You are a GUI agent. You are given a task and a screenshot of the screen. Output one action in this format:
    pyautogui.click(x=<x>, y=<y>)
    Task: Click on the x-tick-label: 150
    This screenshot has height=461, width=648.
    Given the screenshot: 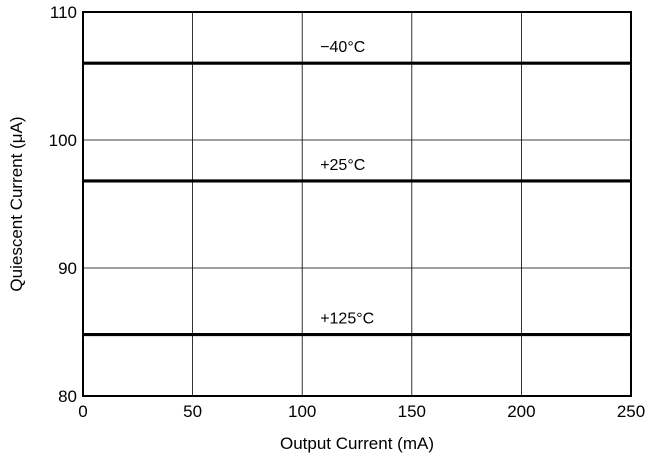 What is the action you would take?
    pyautogui.click(x=412, y=411)
    